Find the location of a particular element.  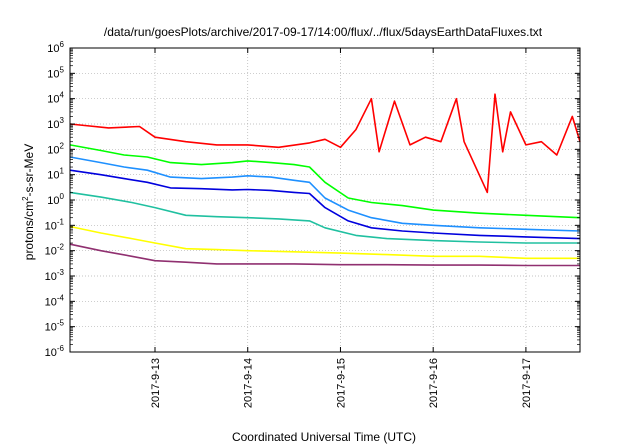

y-tick-exponent: -6 is located at coordinates (61, 348).